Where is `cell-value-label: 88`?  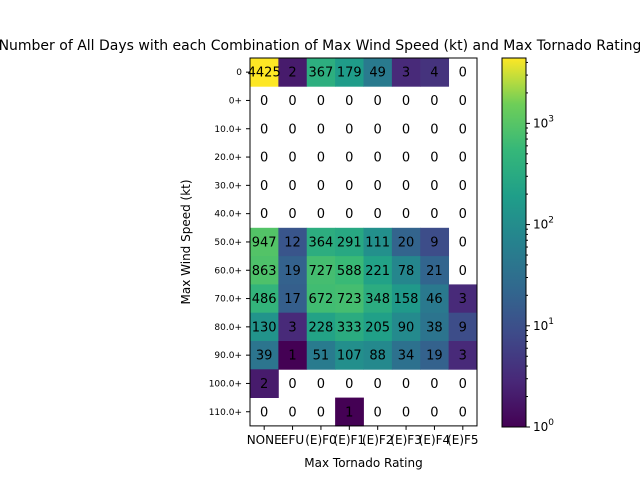
cell-value-label: 88 is located at coordinates (377, 356).